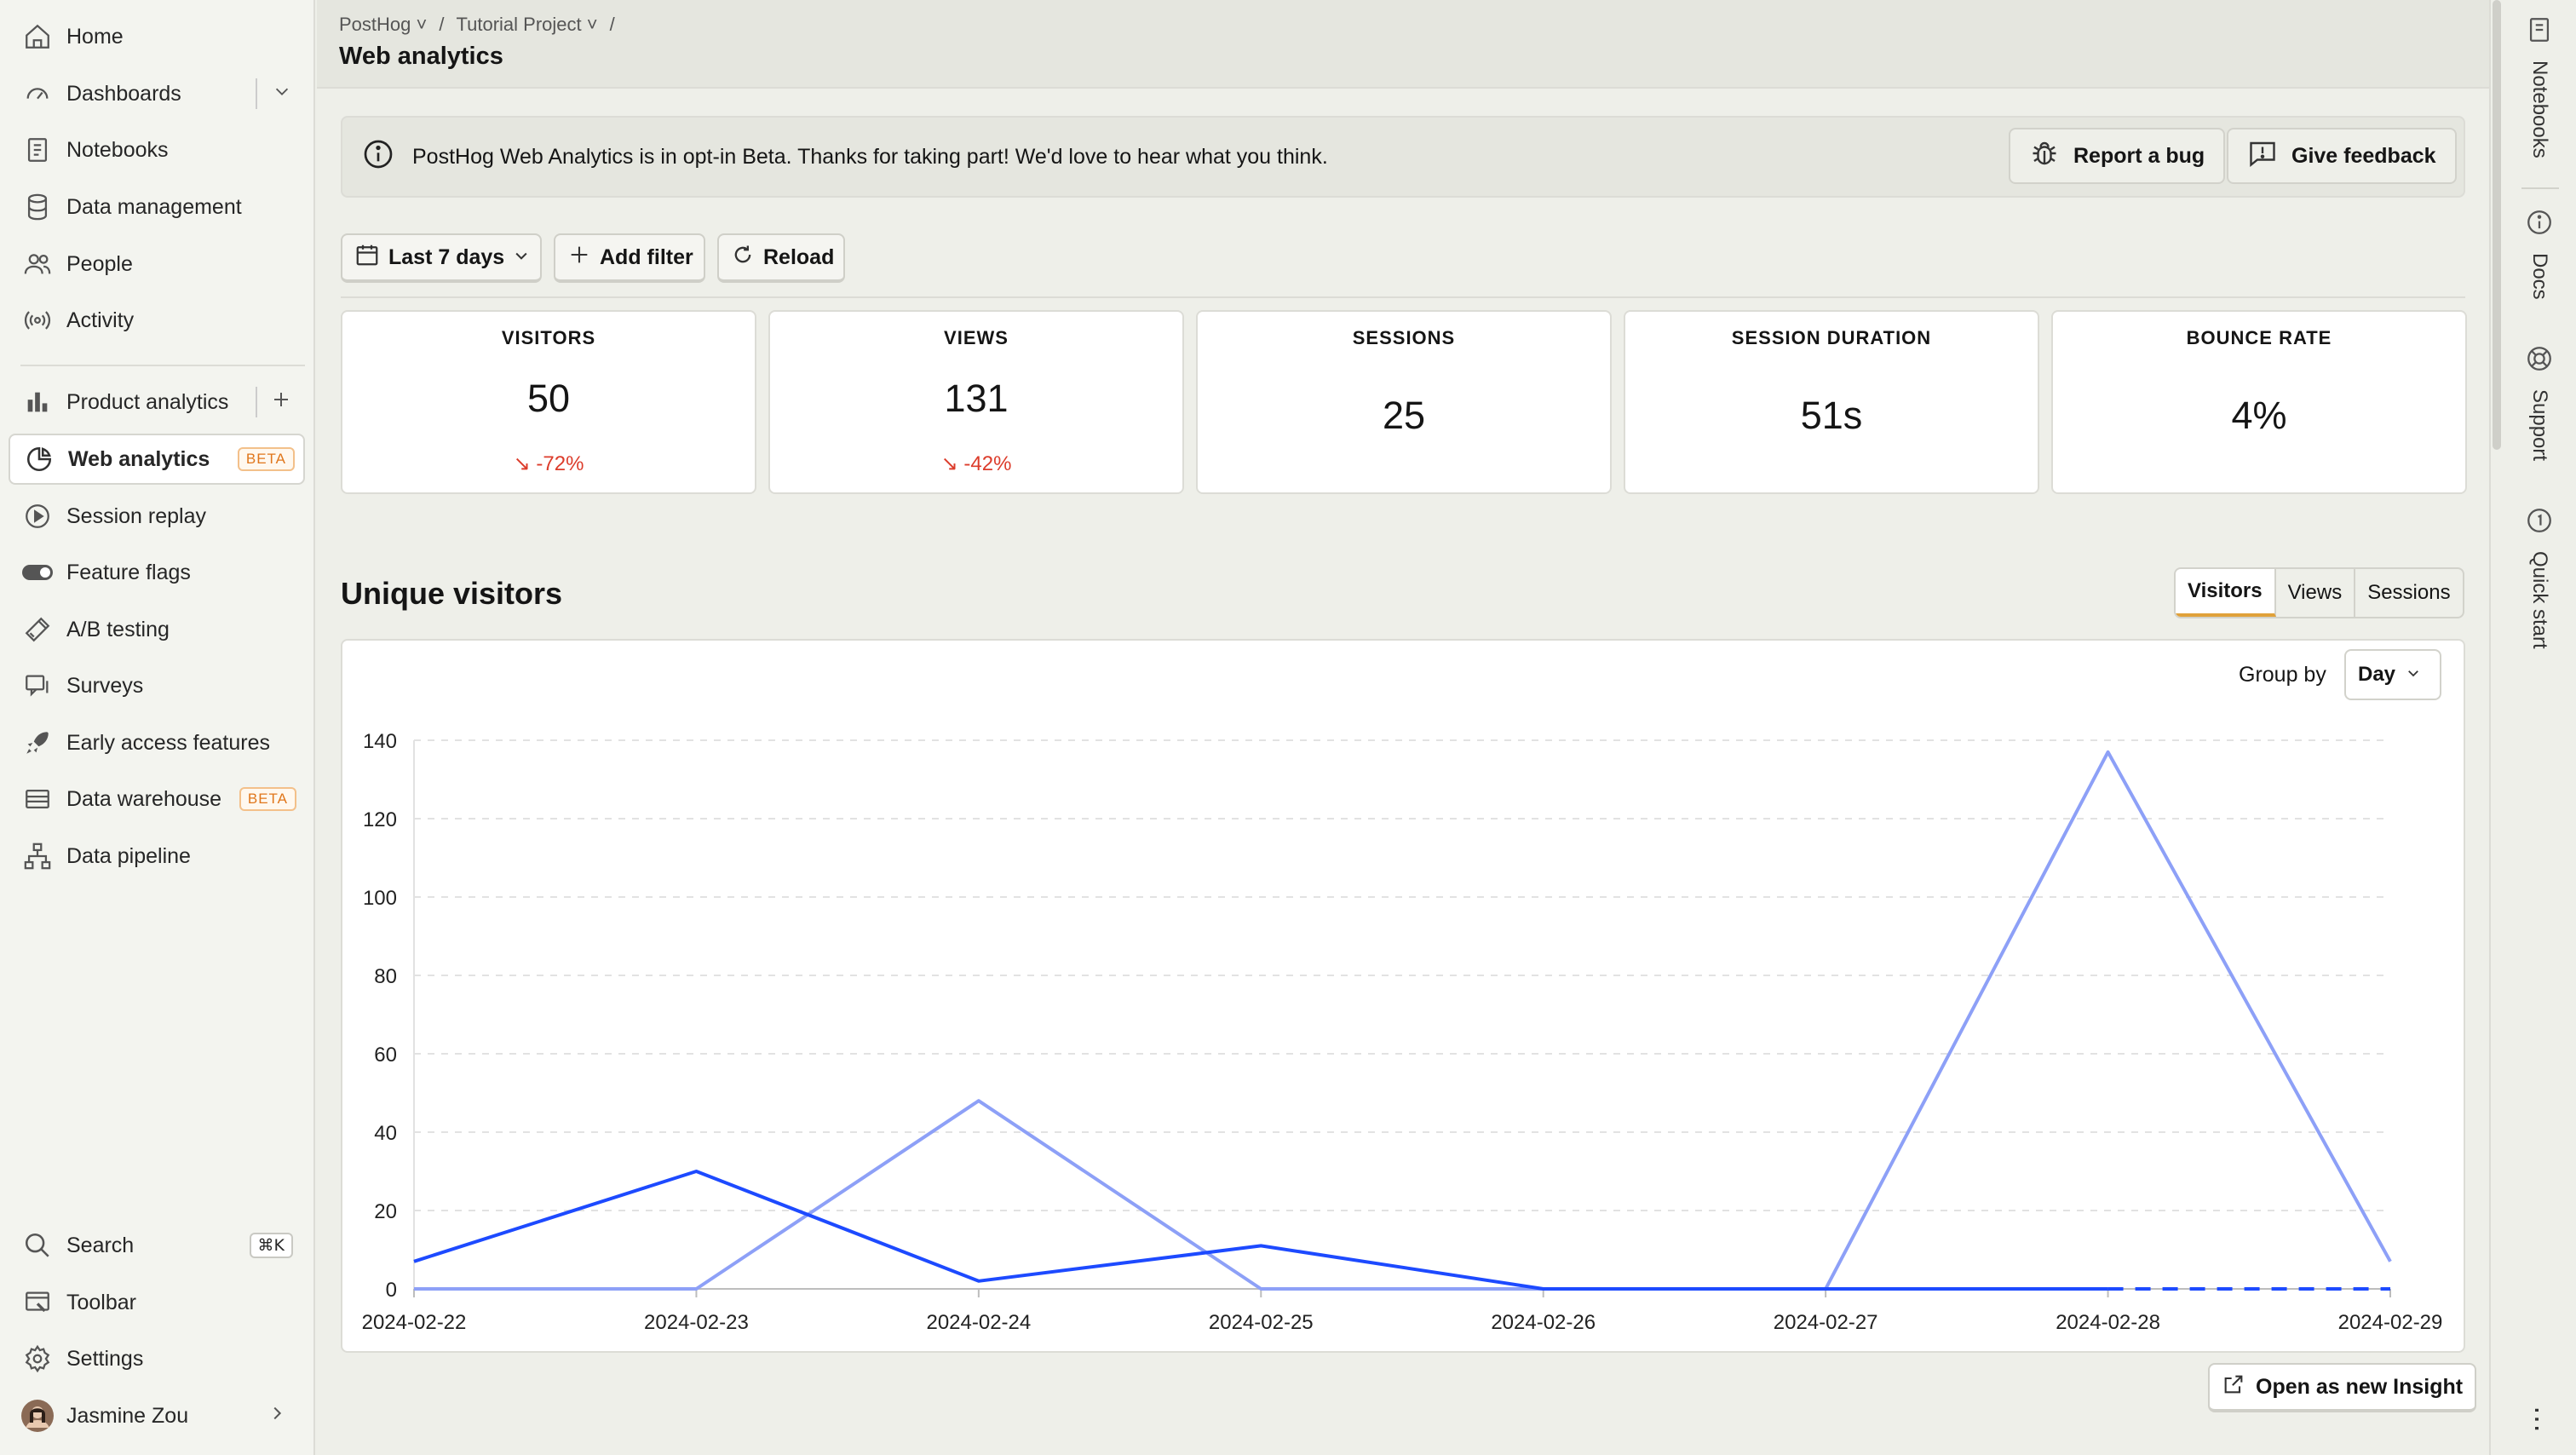  I want to click on y-tick-label: 40, so click(386, 1133).